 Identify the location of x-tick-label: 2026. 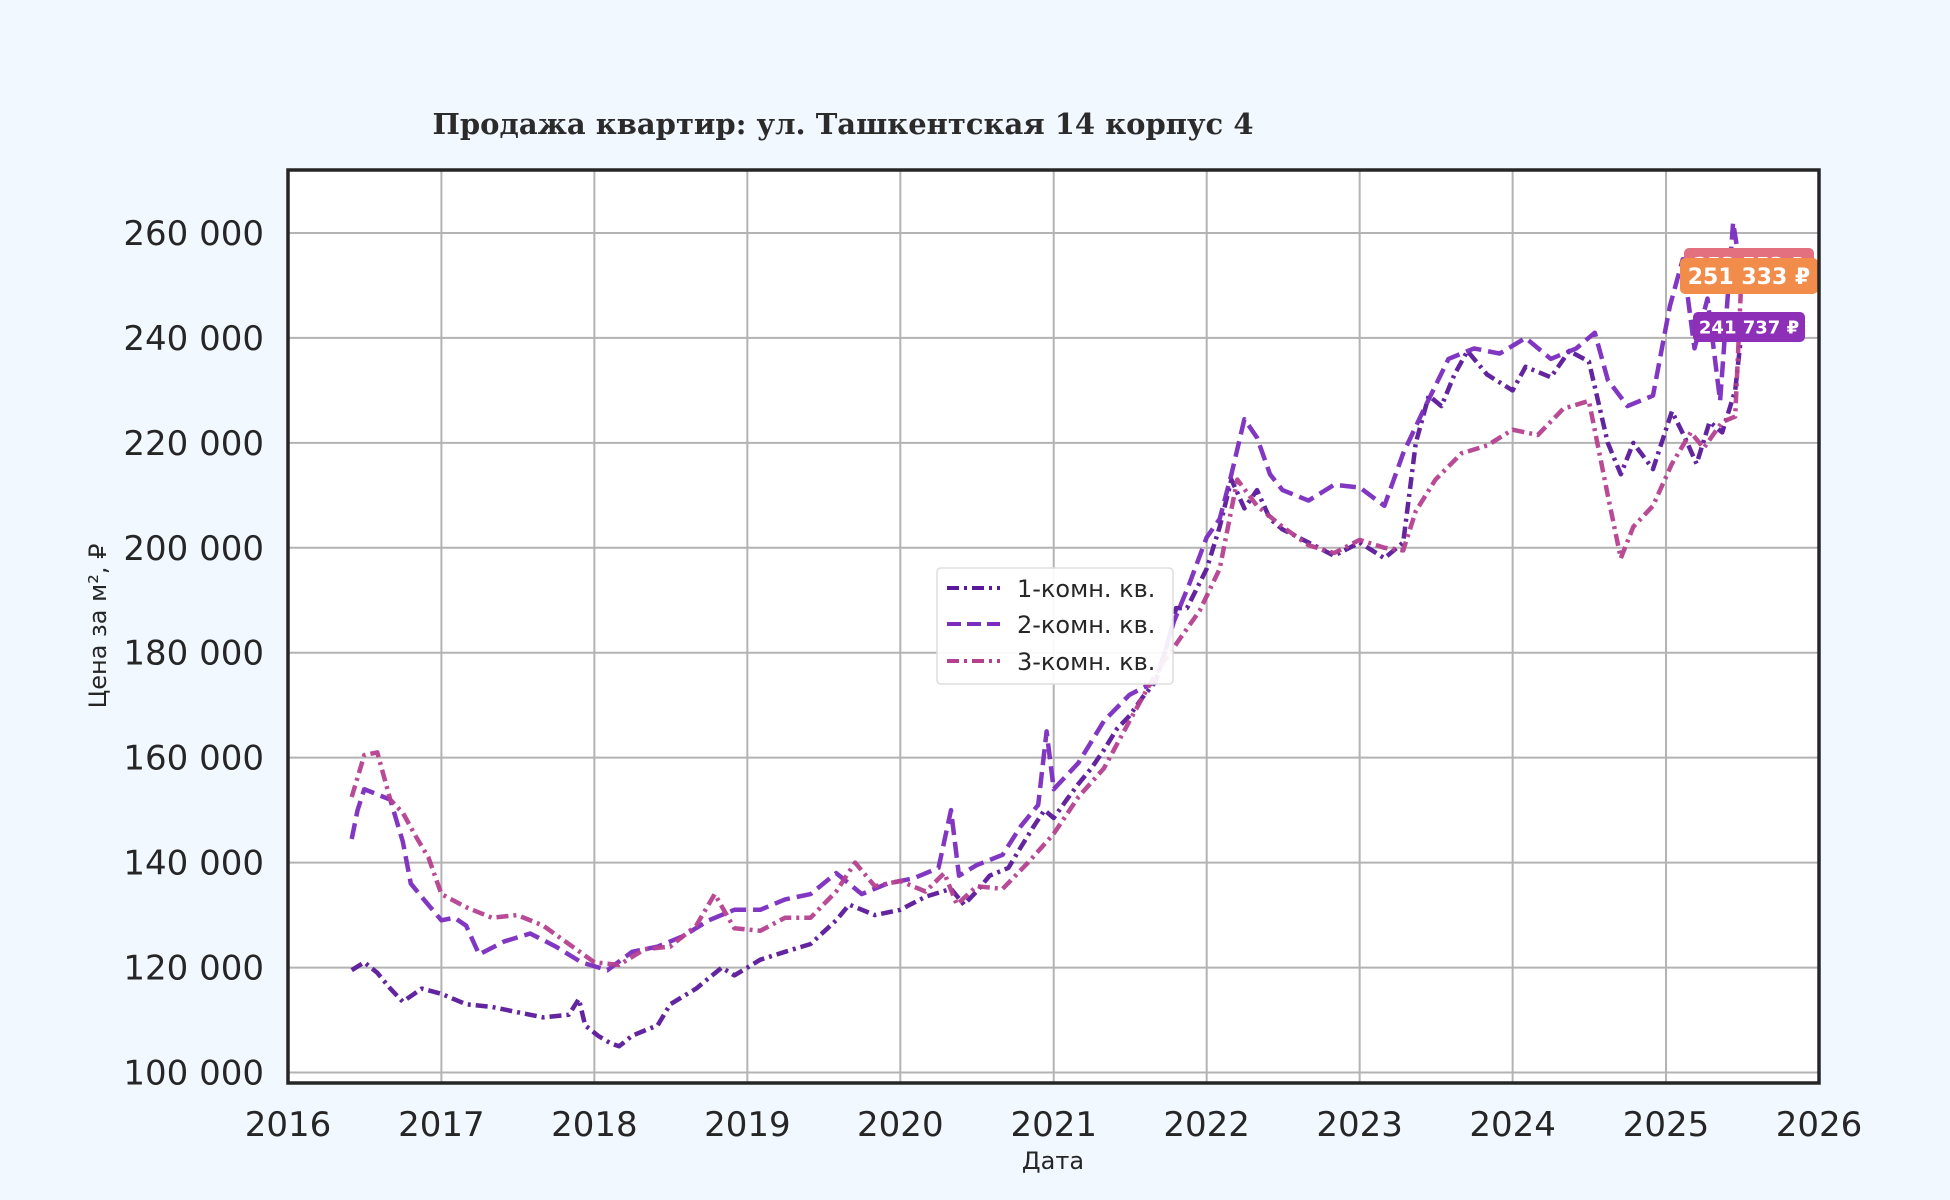
(1819, 1125).